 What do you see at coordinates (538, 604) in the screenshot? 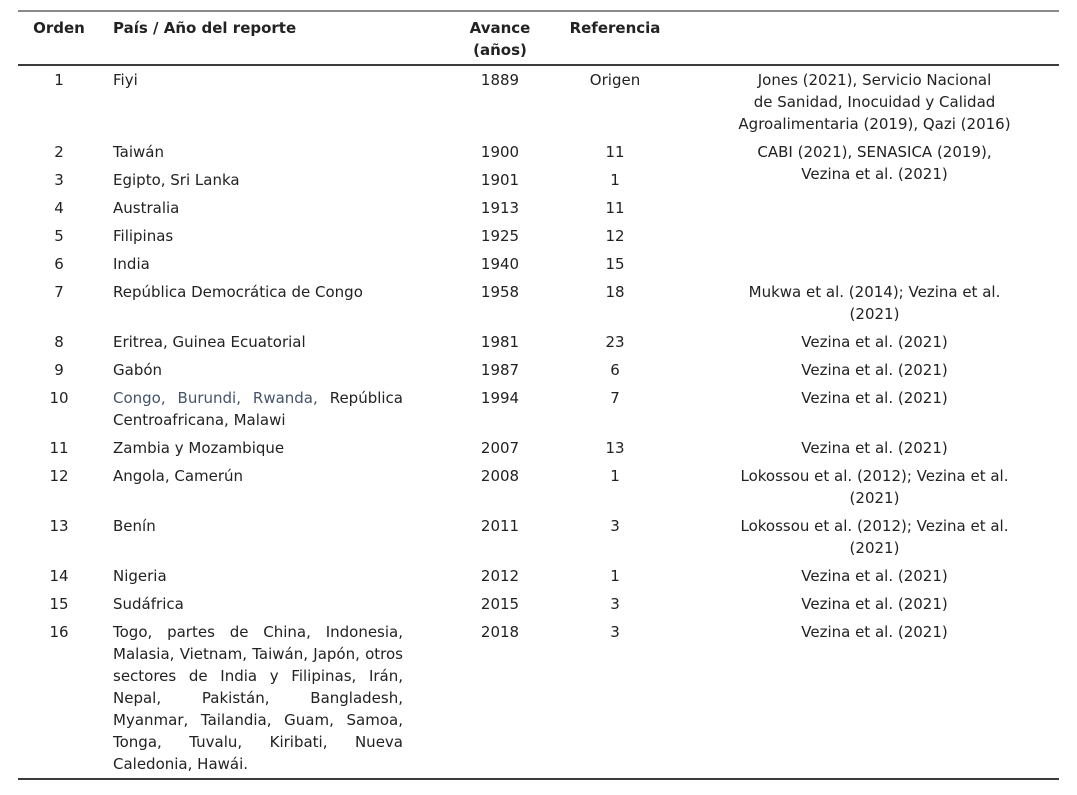
I see `table-row-15: 15 Sudáfrica 2015 3 Vezina et al. (2021)` at bounding box center [538, 604].